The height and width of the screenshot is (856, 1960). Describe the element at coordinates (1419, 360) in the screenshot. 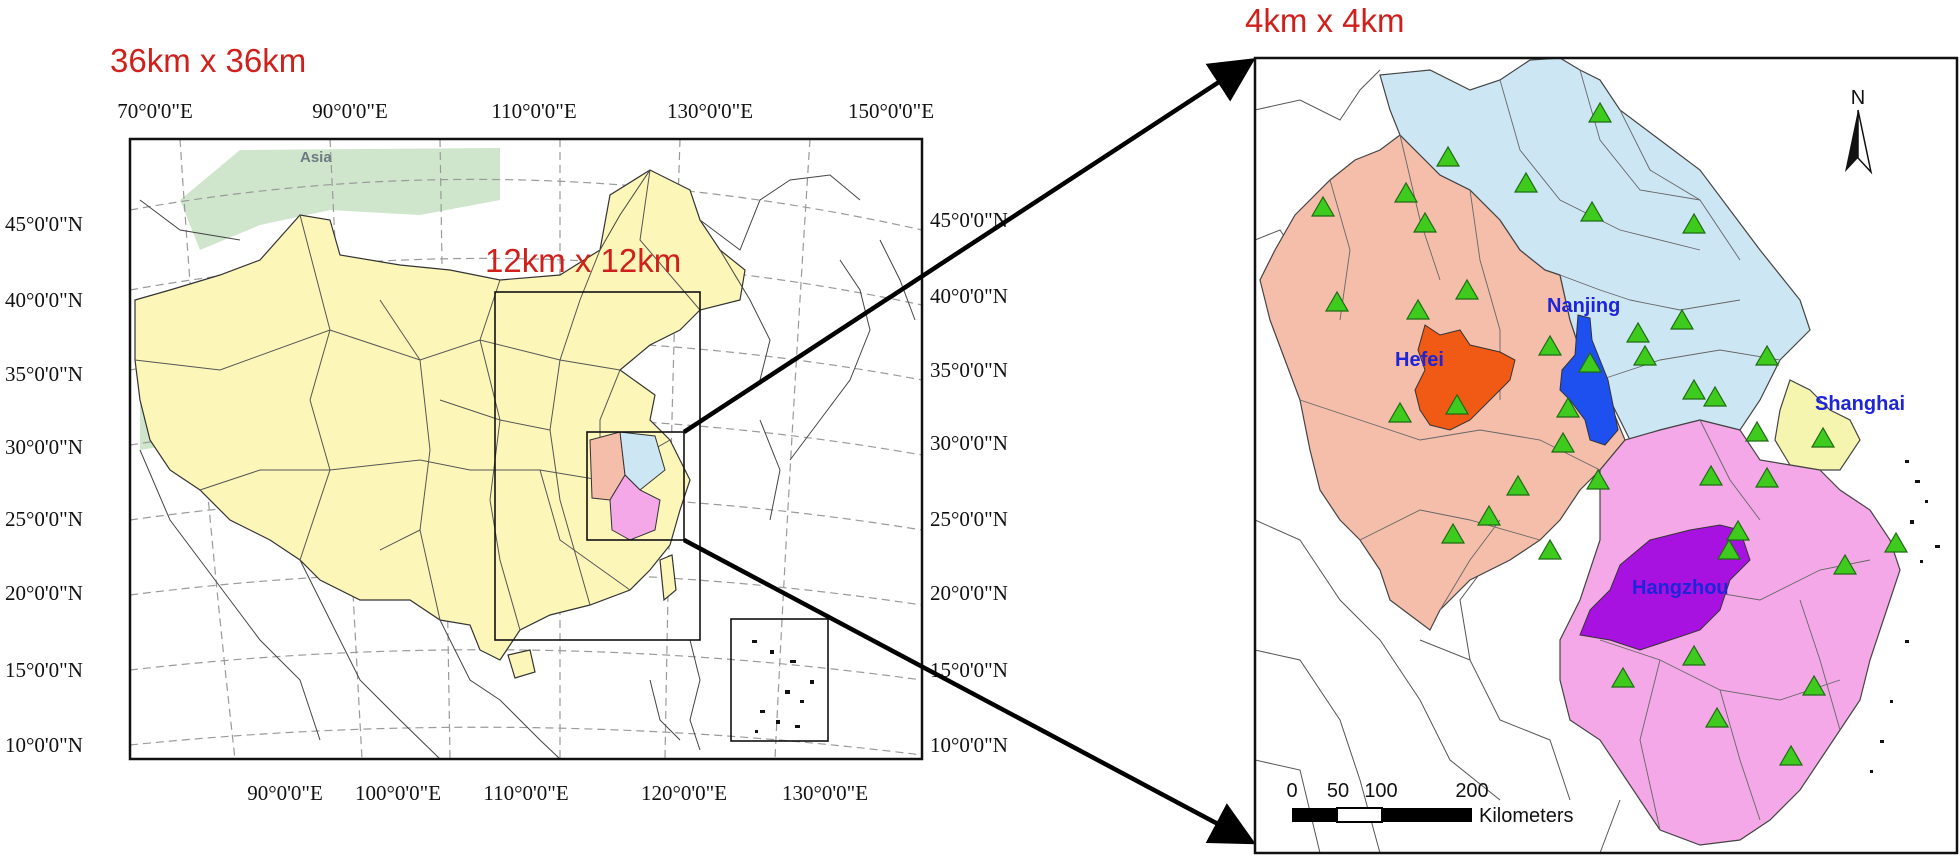

I see `hefei-label: Hefei` at that location.